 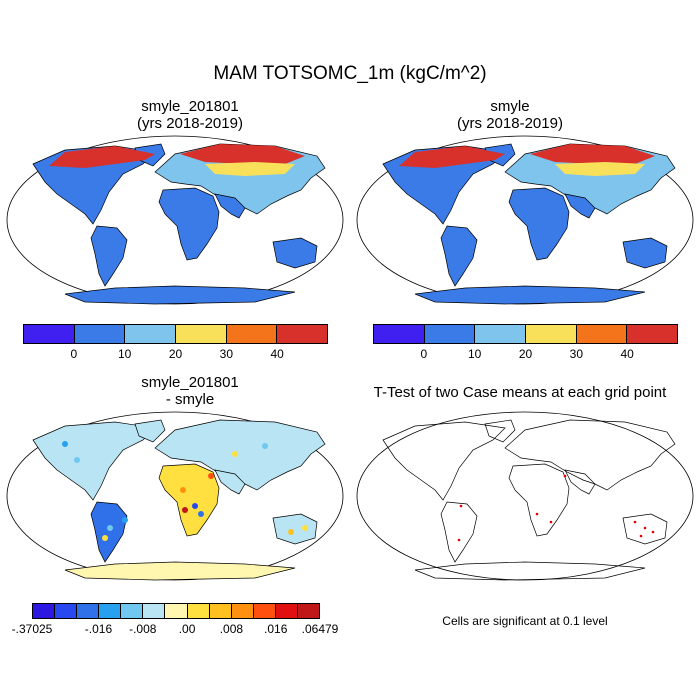 What do you see at coordinates (231, 629) in the screenshot?
I see `colorbar-tick-label: .008` at bounding box center [231, 629].